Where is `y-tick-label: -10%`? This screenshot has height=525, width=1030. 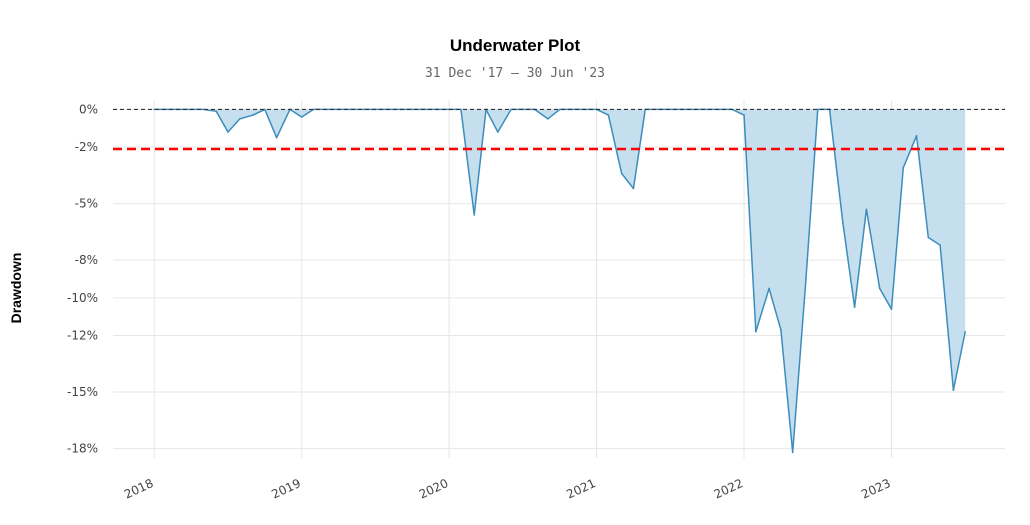 y-tick-label: -10% is located at coordinates (82, 298).